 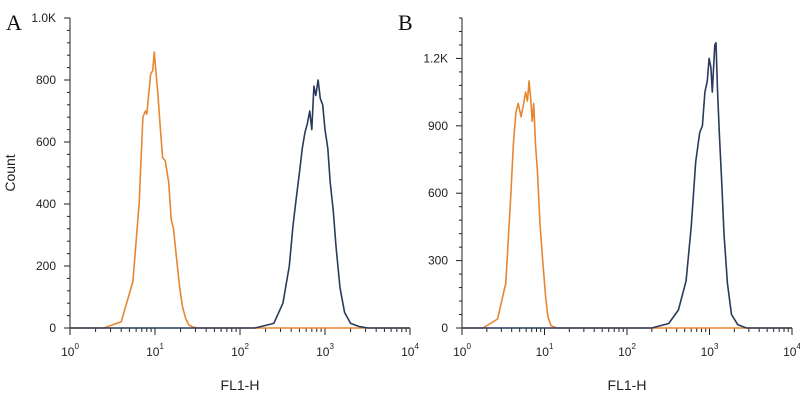 What do you see at coordinates (46, 80) in the screenshot?
I see `panel-a-y-tick-label: 800` at bounding box center [46, 80].